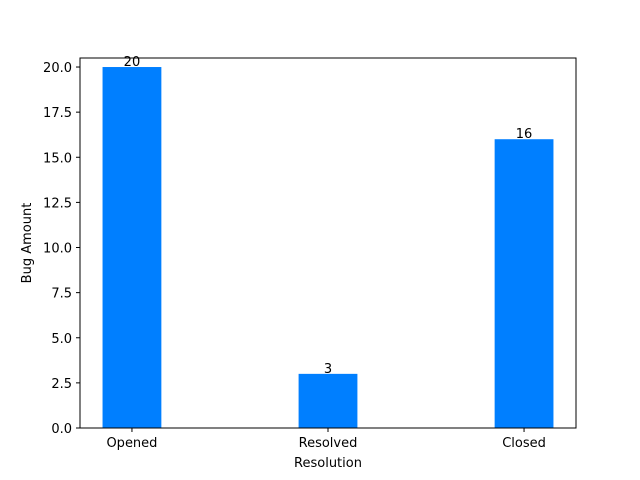 The width and height of the screenshot is (640, 480). I want to click on bar-closed, so click(524, 283).